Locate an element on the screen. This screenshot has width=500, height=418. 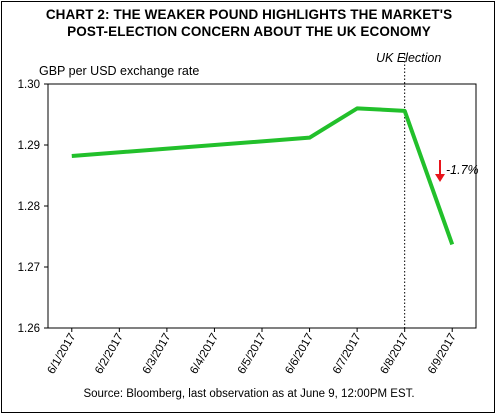
y-tick-label: 1.30 is located at coordinates (29, 85).